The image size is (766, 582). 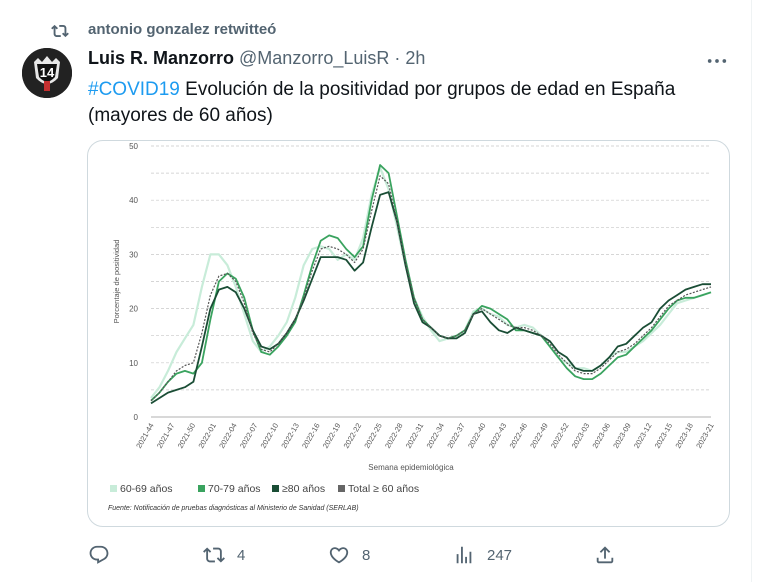 I want to click on x-tick-label: 2022-46, so click(x=519, y=436).